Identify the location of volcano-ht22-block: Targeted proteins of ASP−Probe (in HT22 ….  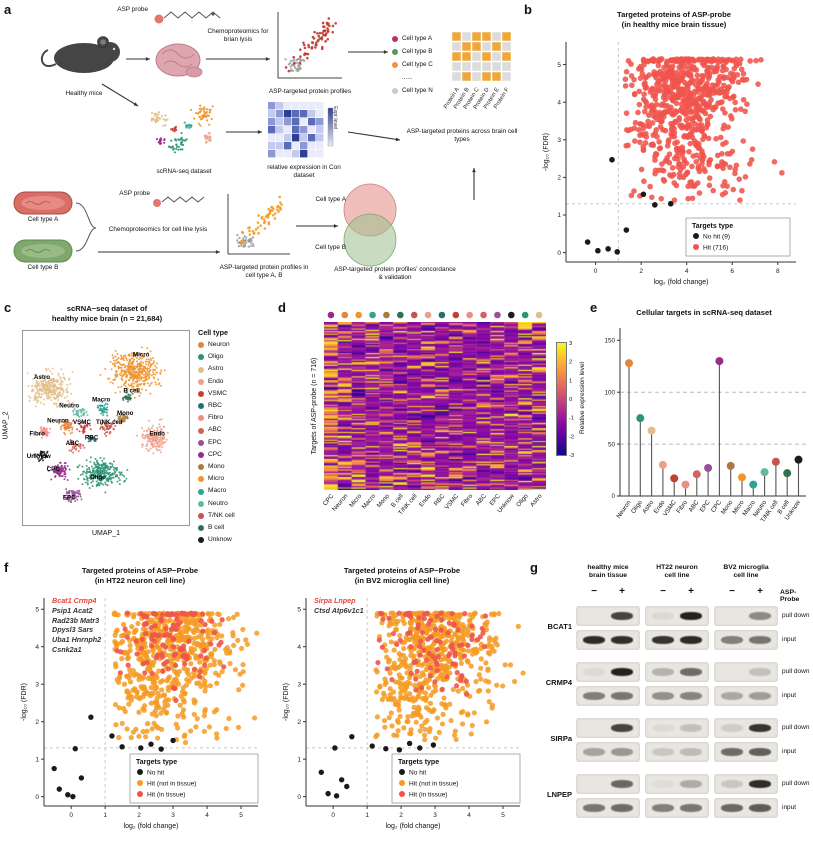
(140, 705).